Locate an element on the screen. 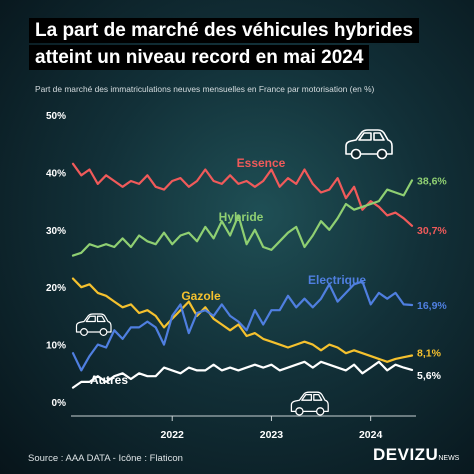  y-tick-label: 10% is located at coordinates (56, 346).